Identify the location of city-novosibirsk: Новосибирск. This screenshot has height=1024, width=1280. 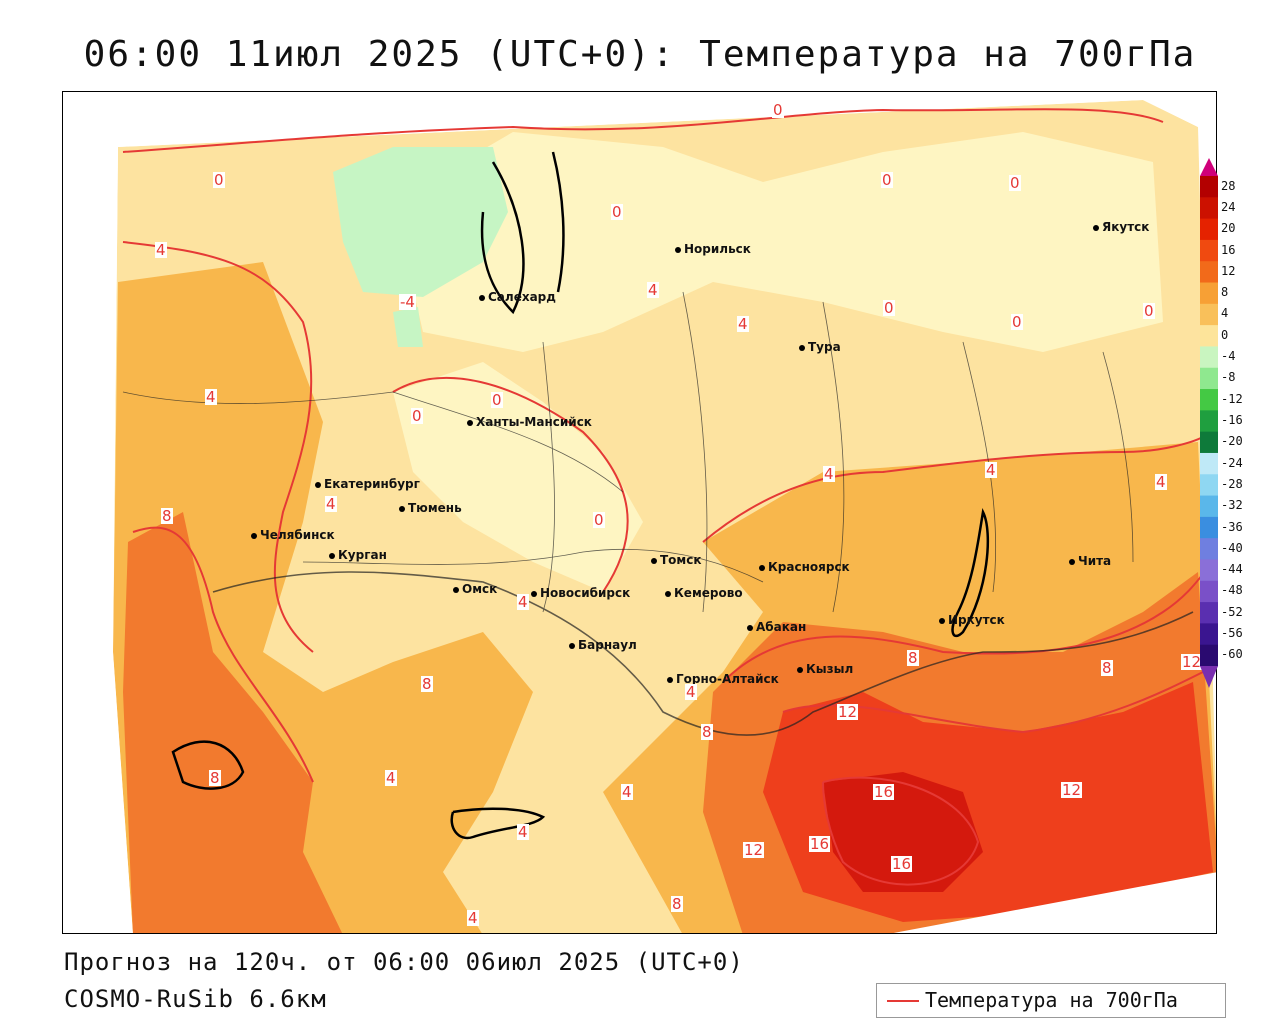
(580, 593).